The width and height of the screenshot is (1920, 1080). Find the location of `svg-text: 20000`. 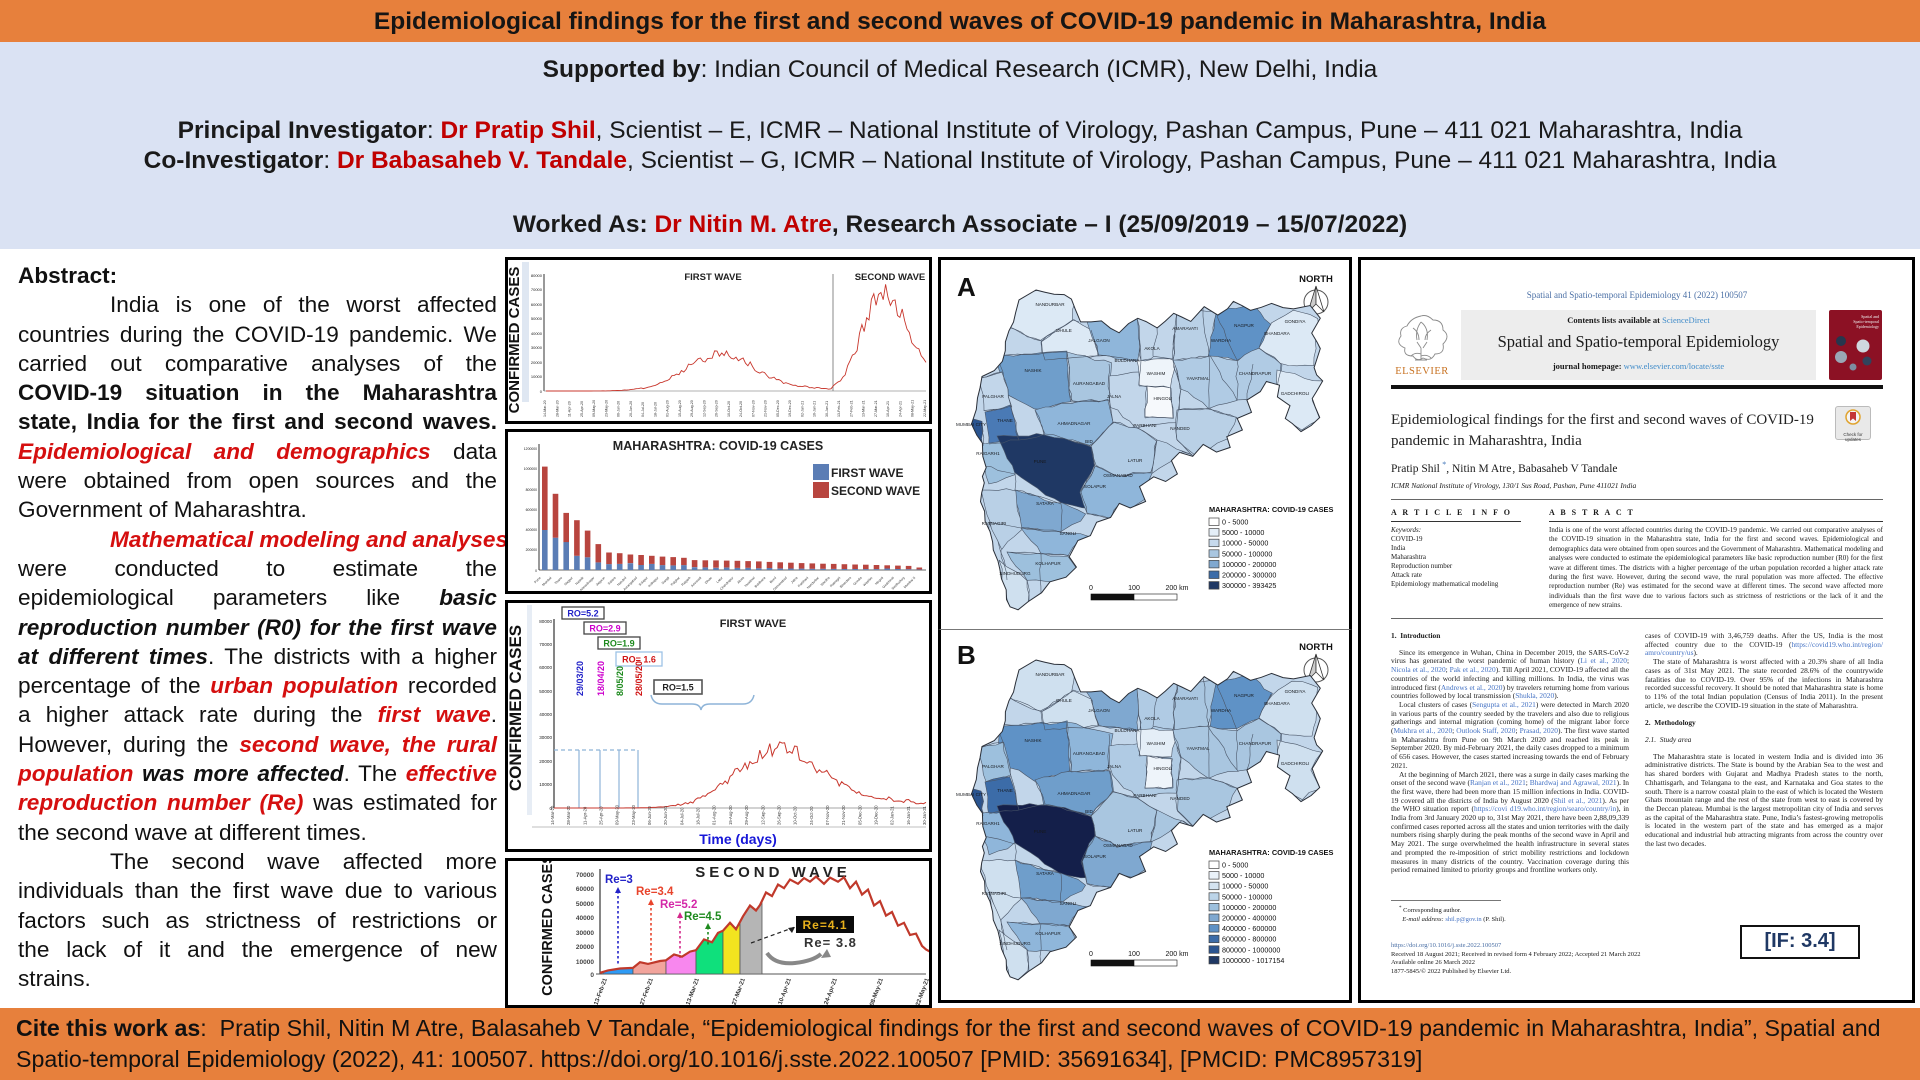

svg-text: 20000 is located at coordinates (585, 947).